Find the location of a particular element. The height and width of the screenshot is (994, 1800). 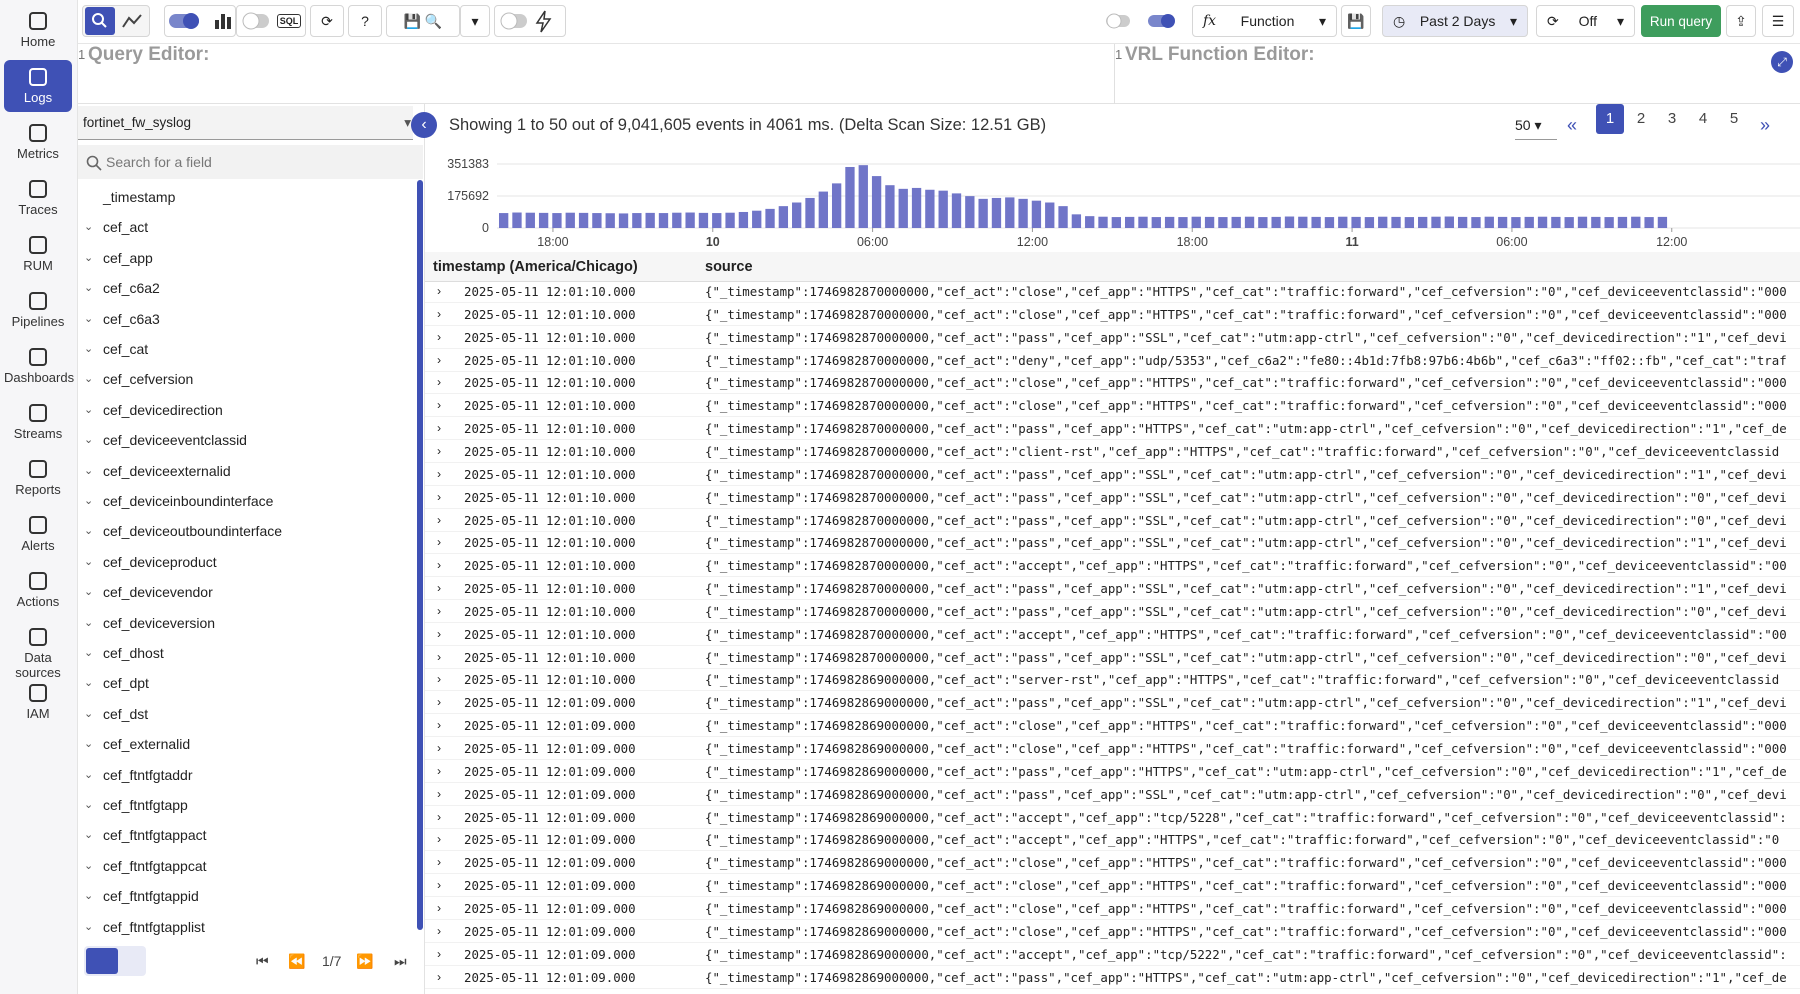

nav-item: Home is located at coordinates (38, 30).